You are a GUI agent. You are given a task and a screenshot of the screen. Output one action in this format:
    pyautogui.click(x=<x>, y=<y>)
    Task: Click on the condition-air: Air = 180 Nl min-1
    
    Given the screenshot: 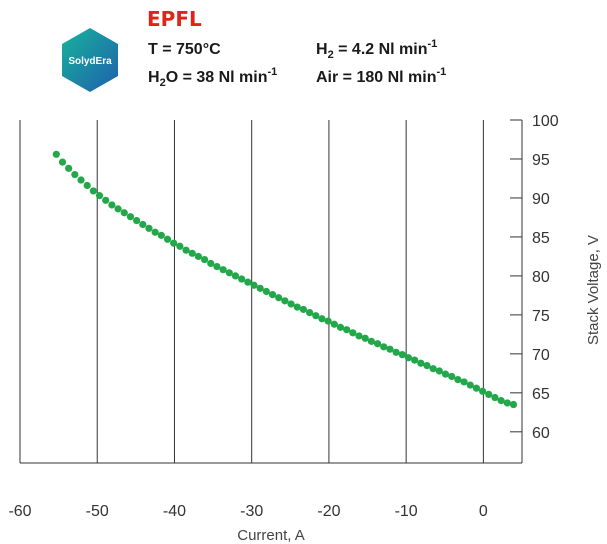 What is the action you would take?
    pyautogui.click(x=381, y=76)
    